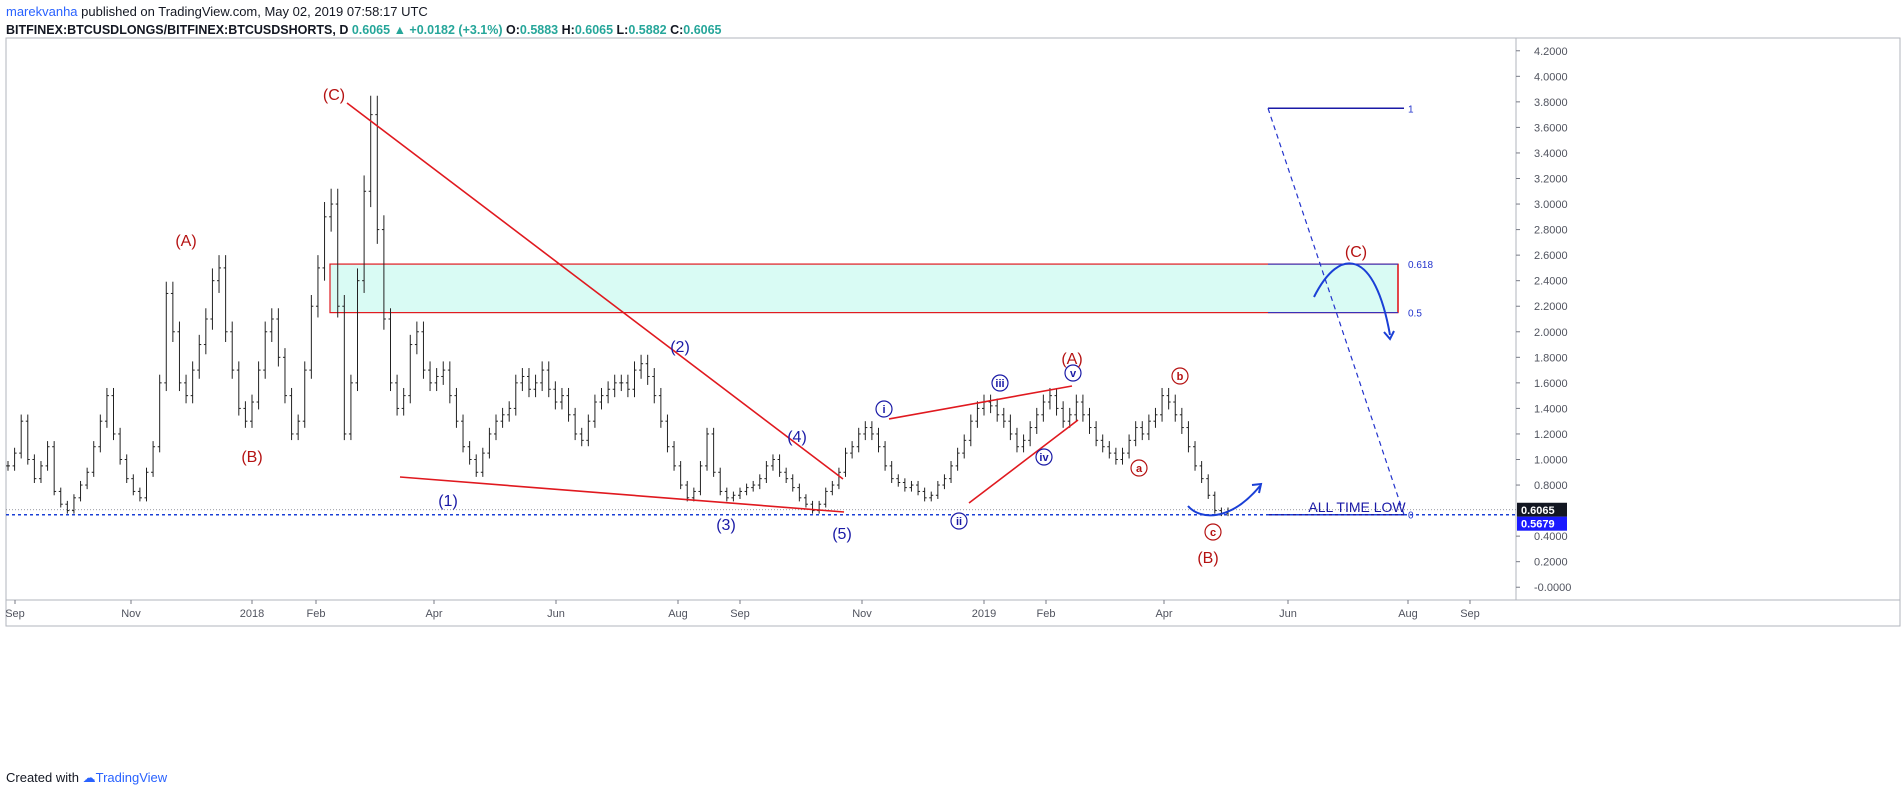  I want to click on footer: Created with ☁TradingView, so click(86, 778).